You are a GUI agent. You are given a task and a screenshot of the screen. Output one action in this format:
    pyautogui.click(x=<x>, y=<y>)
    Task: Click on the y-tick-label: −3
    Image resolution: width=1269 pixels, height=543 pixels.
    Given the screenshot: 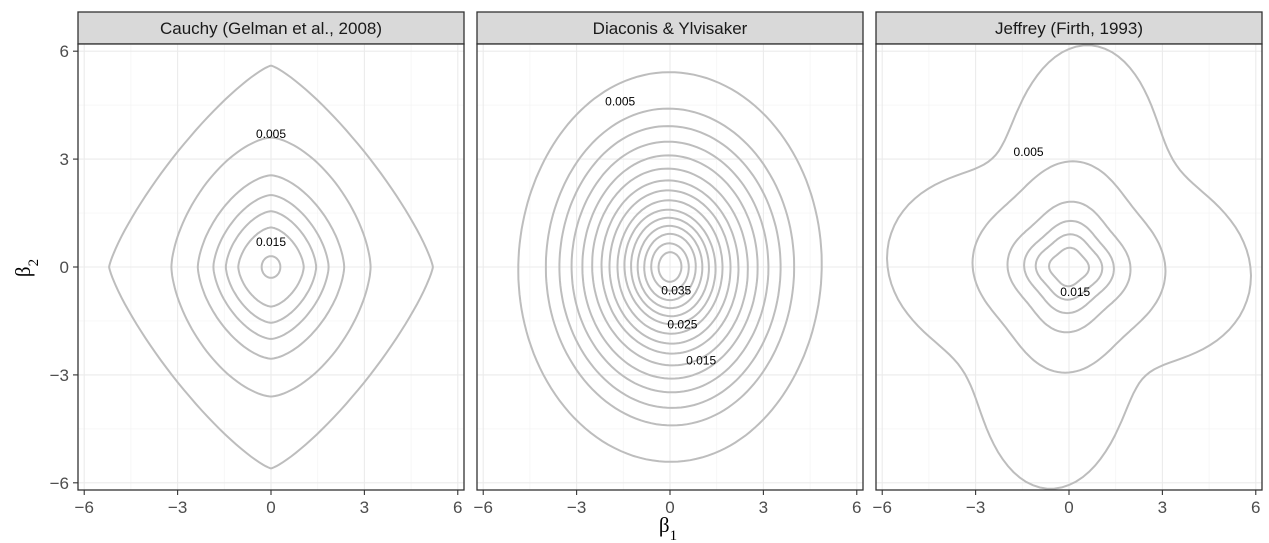 What is the action you would take?
    pyautogui.click(x=59, y=375)
    